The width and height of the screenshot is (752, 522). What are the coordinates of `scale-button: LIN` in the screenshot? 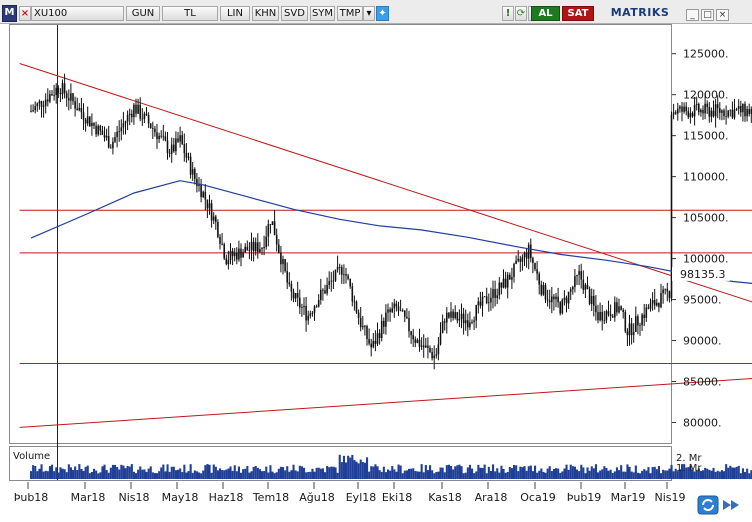 It's located at (235, 13).